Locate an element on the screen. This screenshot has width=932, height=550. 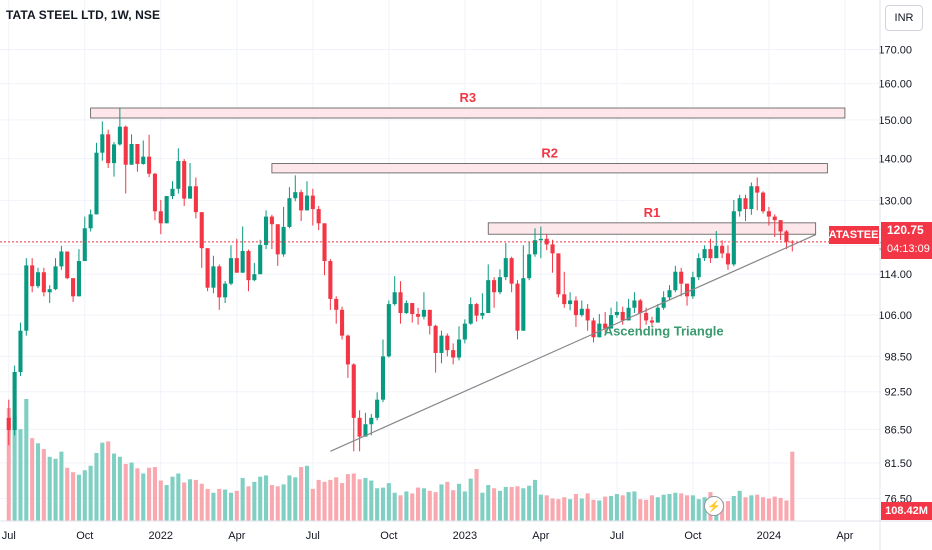
zone-label-r1: R1 is located at coordinates (652, 212).